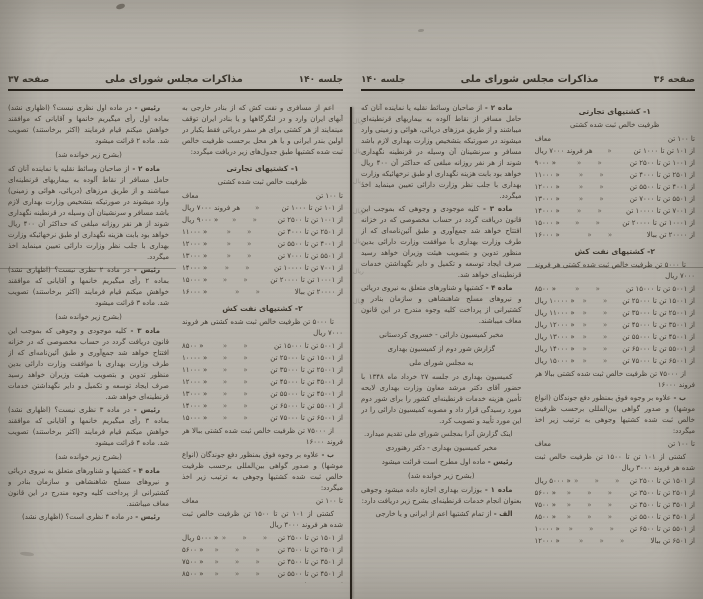  What do you see at coordinates (658, 325) in the screenshot?
I see `tariff-range: از ۳۵۰۰۱ تن تا ۴۵۰۰۰ تن` at bounding box center [658, 325].